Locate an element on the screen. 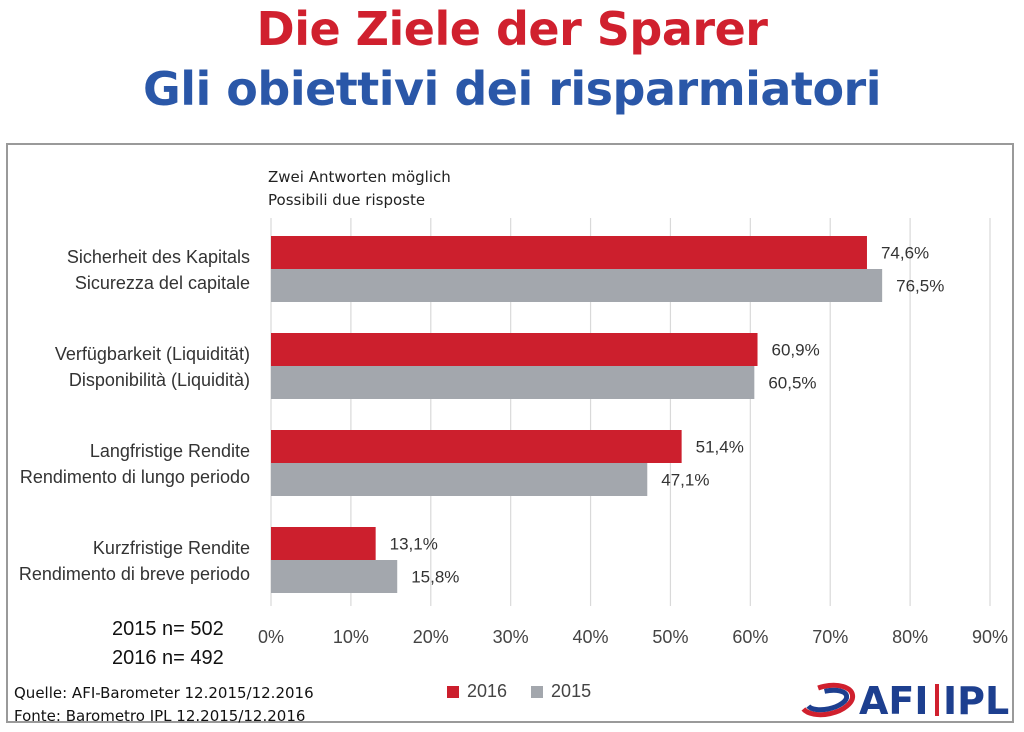 This screenshot has width=1024, height=732. x-tick-label: 60% is located at coordinates (750, 637).